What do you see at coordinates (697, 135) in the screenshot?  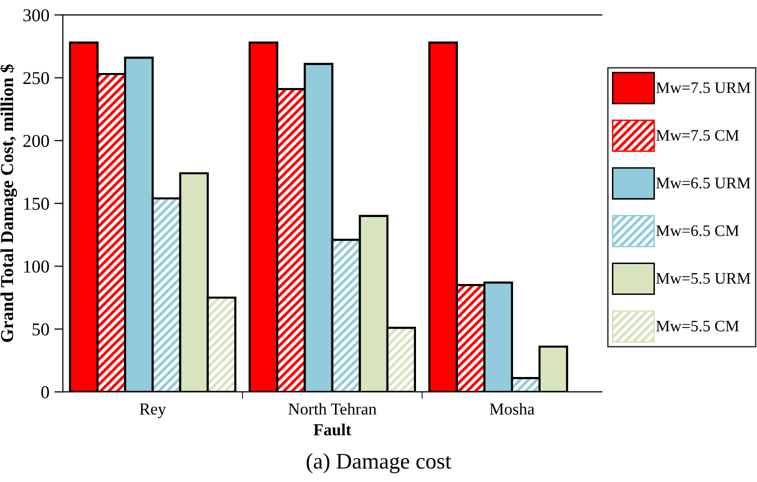 I see `legend-label: Mw=7.5 CM` at bounding box center [697, 135].